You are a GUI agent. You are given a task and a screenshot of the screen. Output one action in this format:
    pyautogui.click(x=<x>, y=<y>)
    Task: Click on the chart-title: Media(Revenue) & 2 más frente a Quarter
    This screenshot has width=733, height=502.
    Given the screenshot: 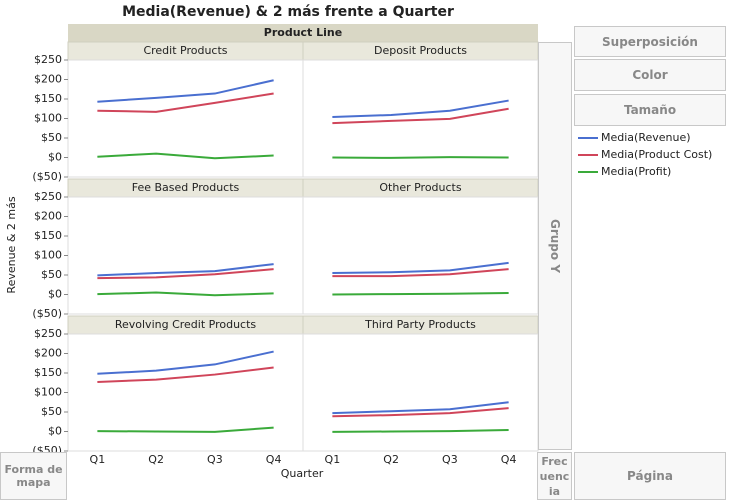 What is the action you would take?
    pyautogui.click(x=288, y=12)
    